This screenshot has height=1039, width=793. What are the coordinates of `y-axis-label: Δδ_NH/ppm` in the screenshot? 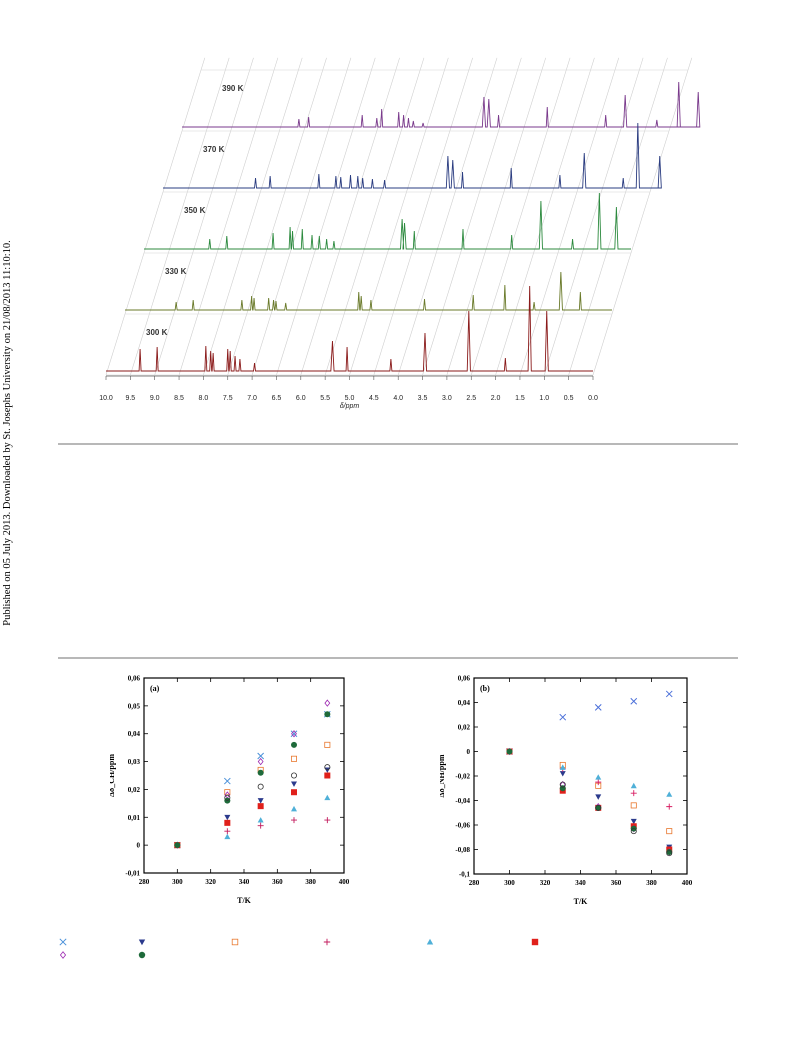 It's located at (443, 775).